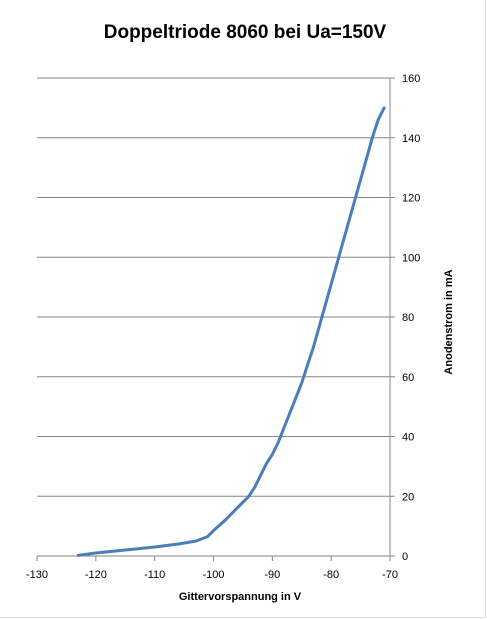  I want to click on x-tick-label: -130, so click(37, 575).